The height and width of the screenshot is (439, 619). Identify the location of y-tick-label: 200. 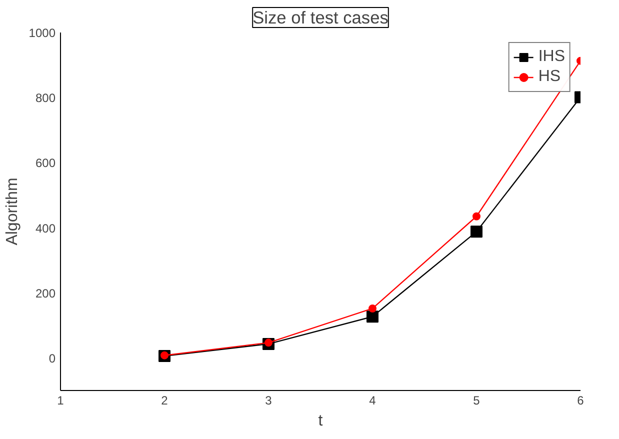
(45, 293).